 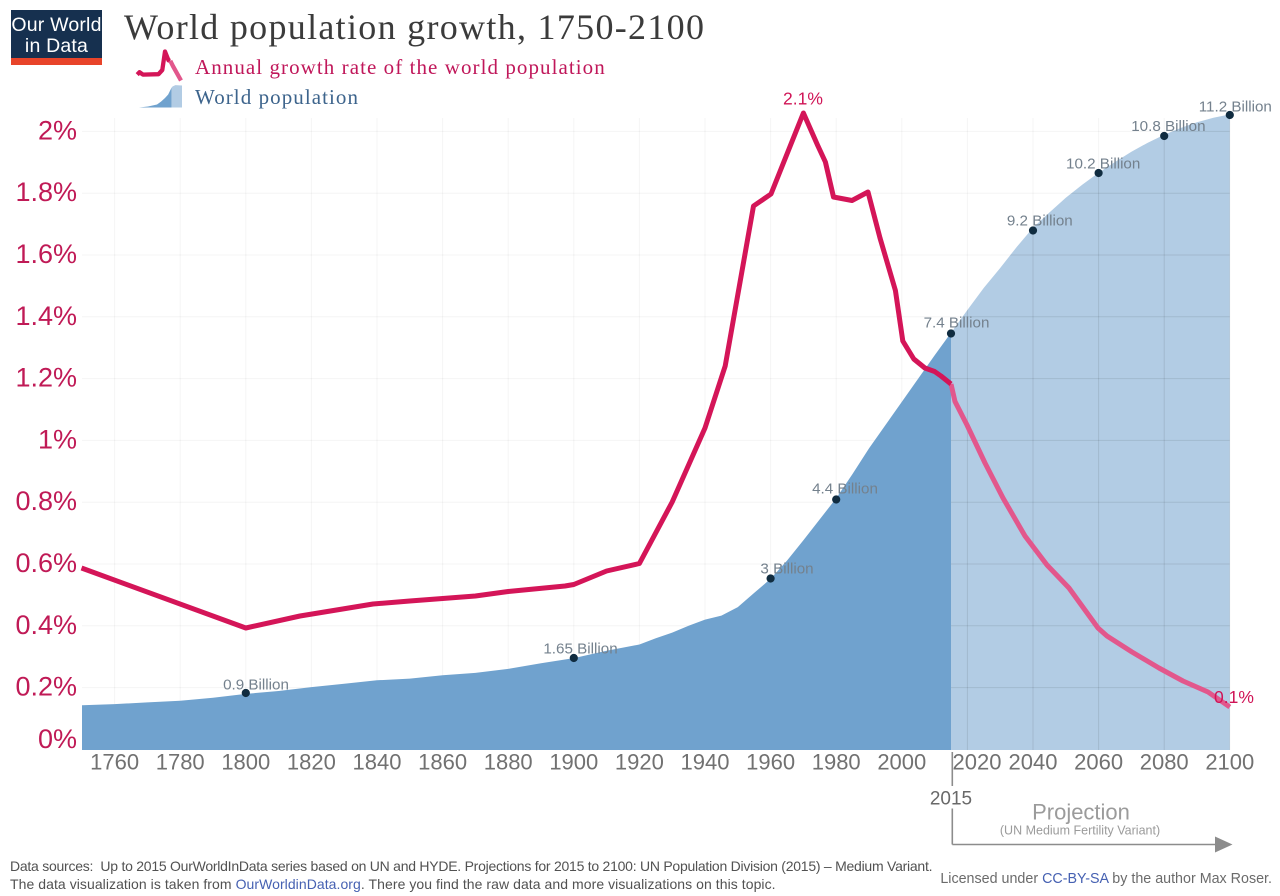 What do you see at coordinates (1033, 762) in the screenshot?
I see `svg-text: 2040` at bounding box center [1033, 762].